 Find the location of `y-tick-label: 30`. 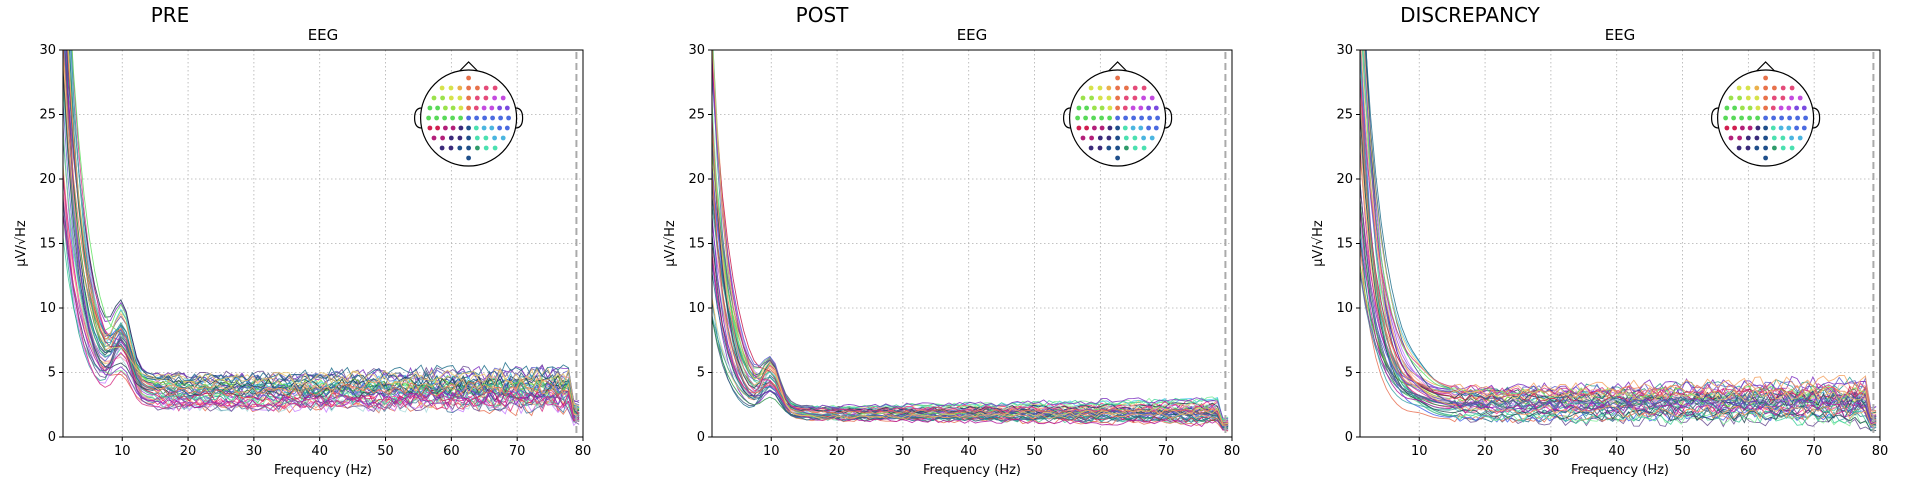

y-tick-label: 30 is located at coordinates (47, 50).